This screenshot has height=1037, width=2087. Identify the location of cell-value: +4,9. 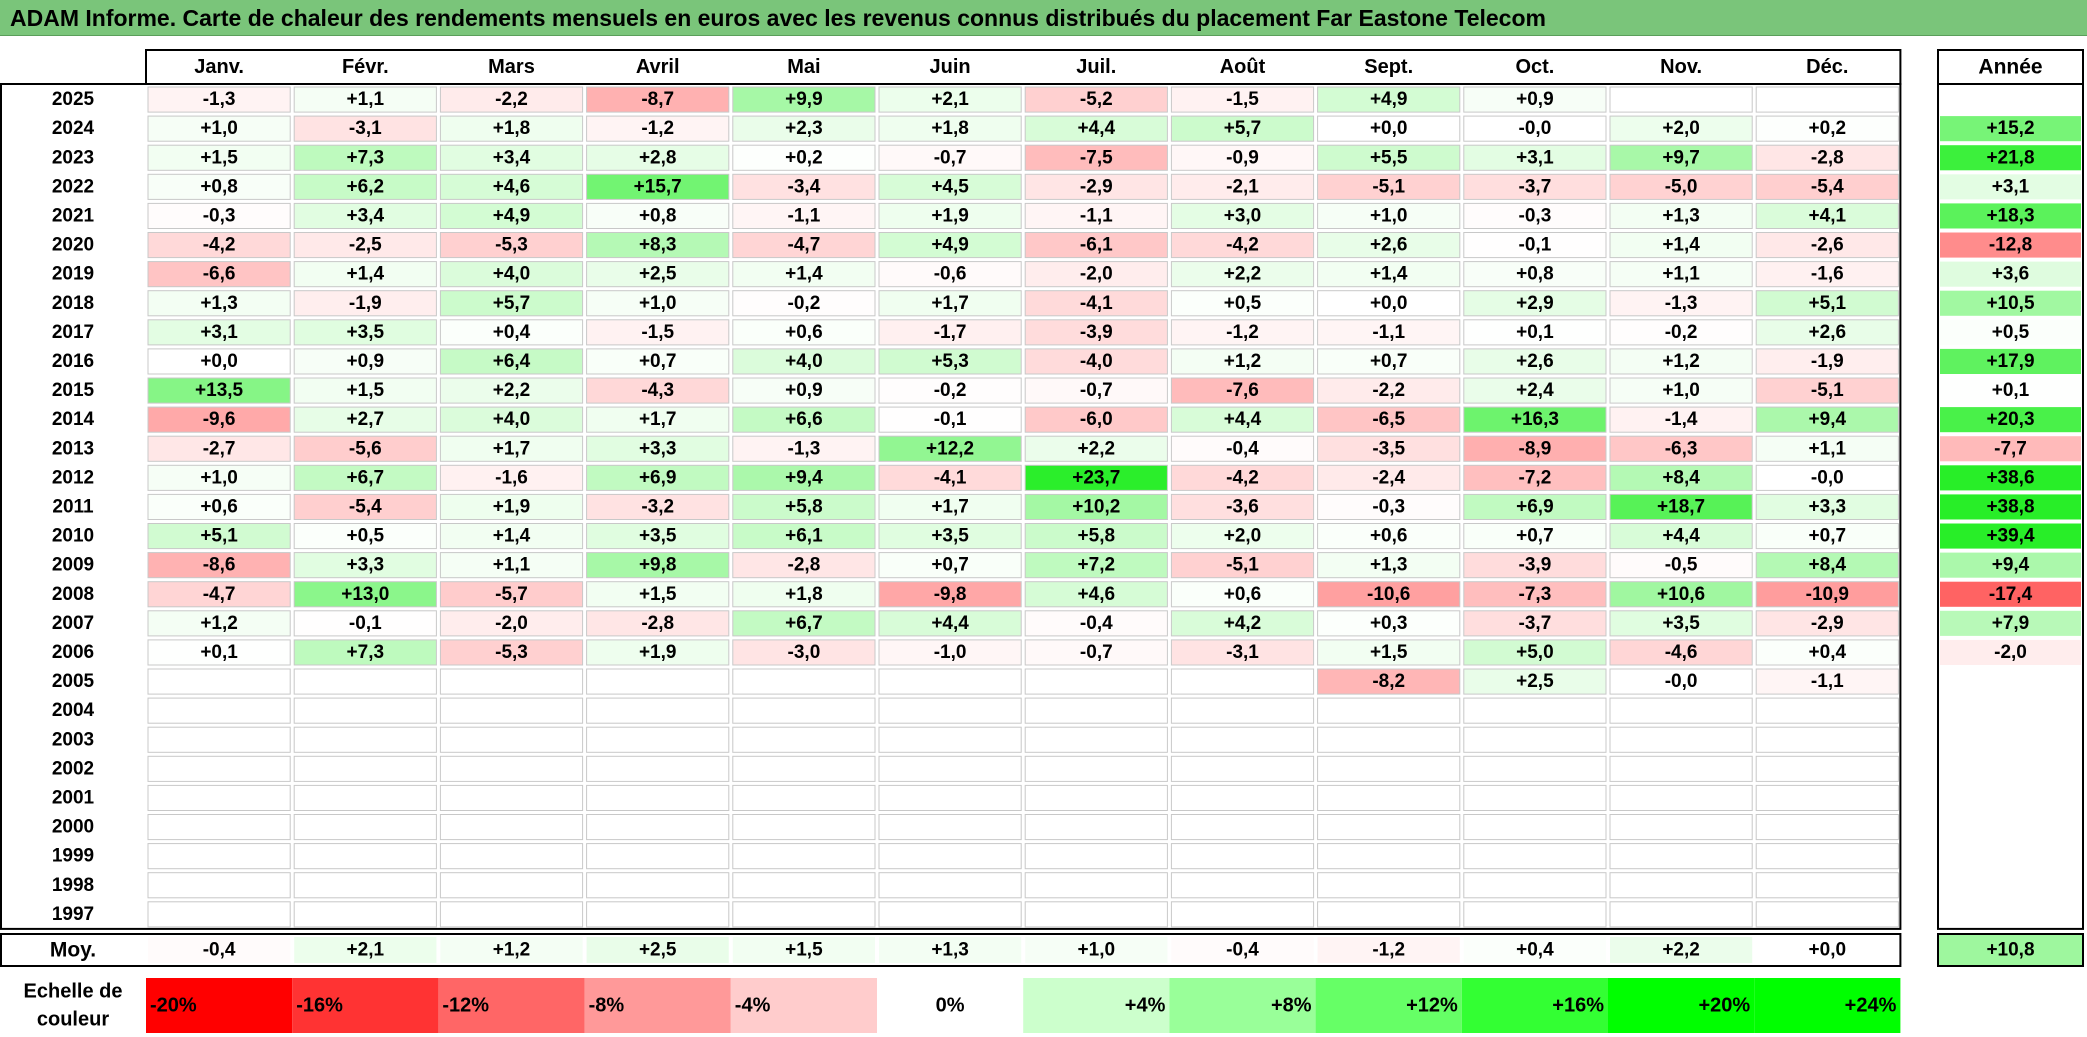
(950, 245).